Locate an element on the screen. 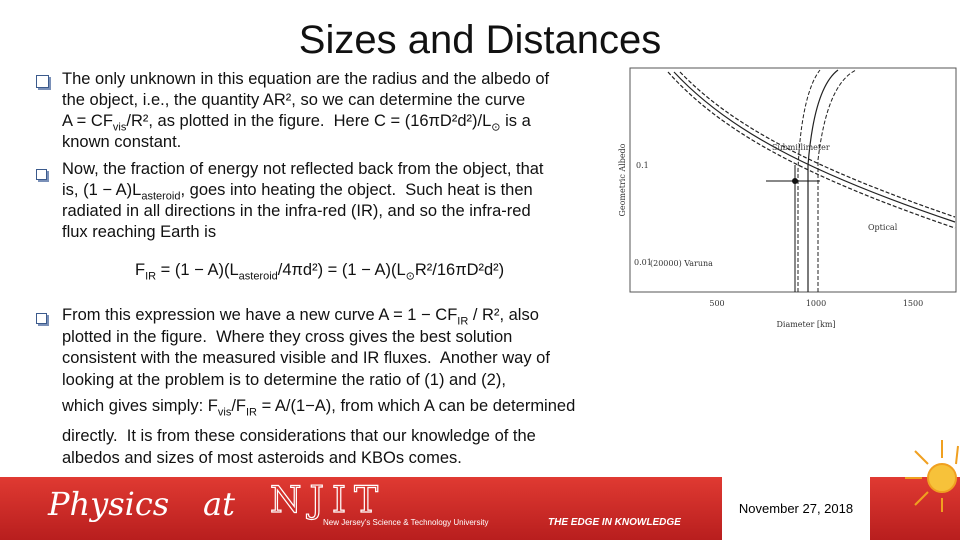 This screenshot has width=960, height=540. slide-title: Sizes and Distances is located at coordinates (480, 40).